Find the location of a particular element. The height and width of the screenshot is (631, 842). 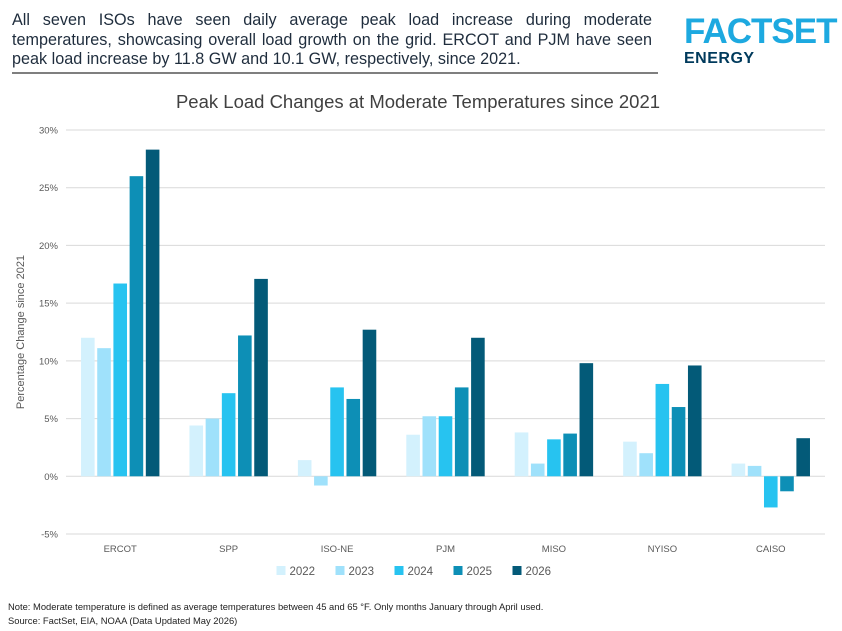

x-tick-label: ERCOT is located at coordinates (120, 549).